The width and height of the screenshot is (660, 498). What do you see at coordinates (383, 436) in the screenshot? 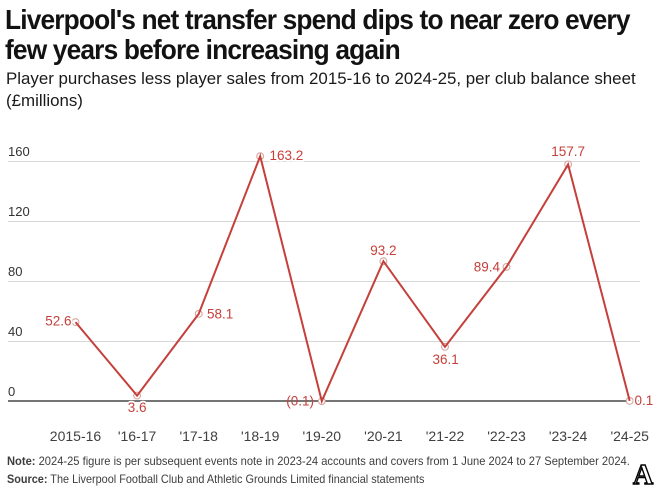
I see `svg-text: '20-21` at bounding box center [383, 436].